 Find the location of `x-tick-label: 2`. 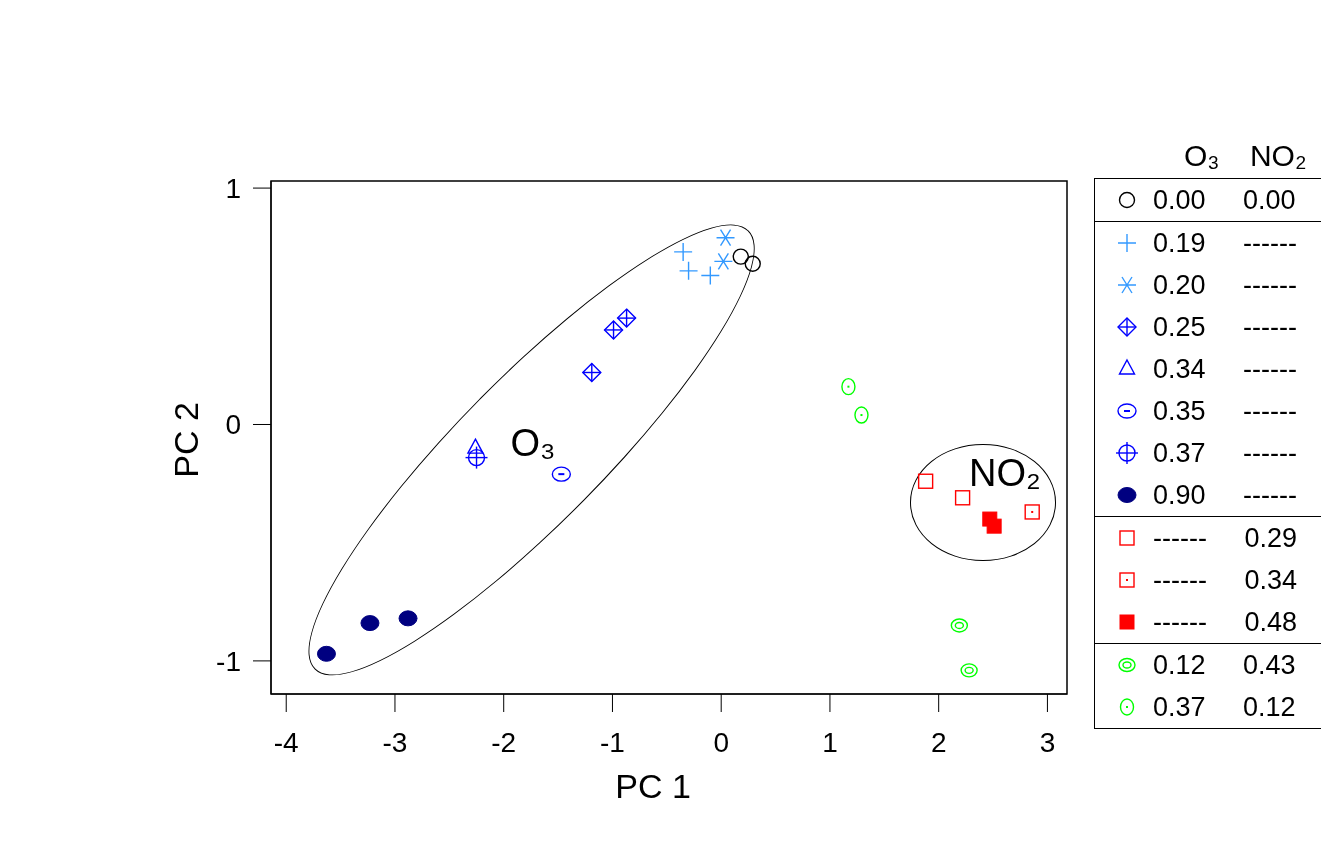

x-tick-label: 2 is located at coordinates (938, 742).